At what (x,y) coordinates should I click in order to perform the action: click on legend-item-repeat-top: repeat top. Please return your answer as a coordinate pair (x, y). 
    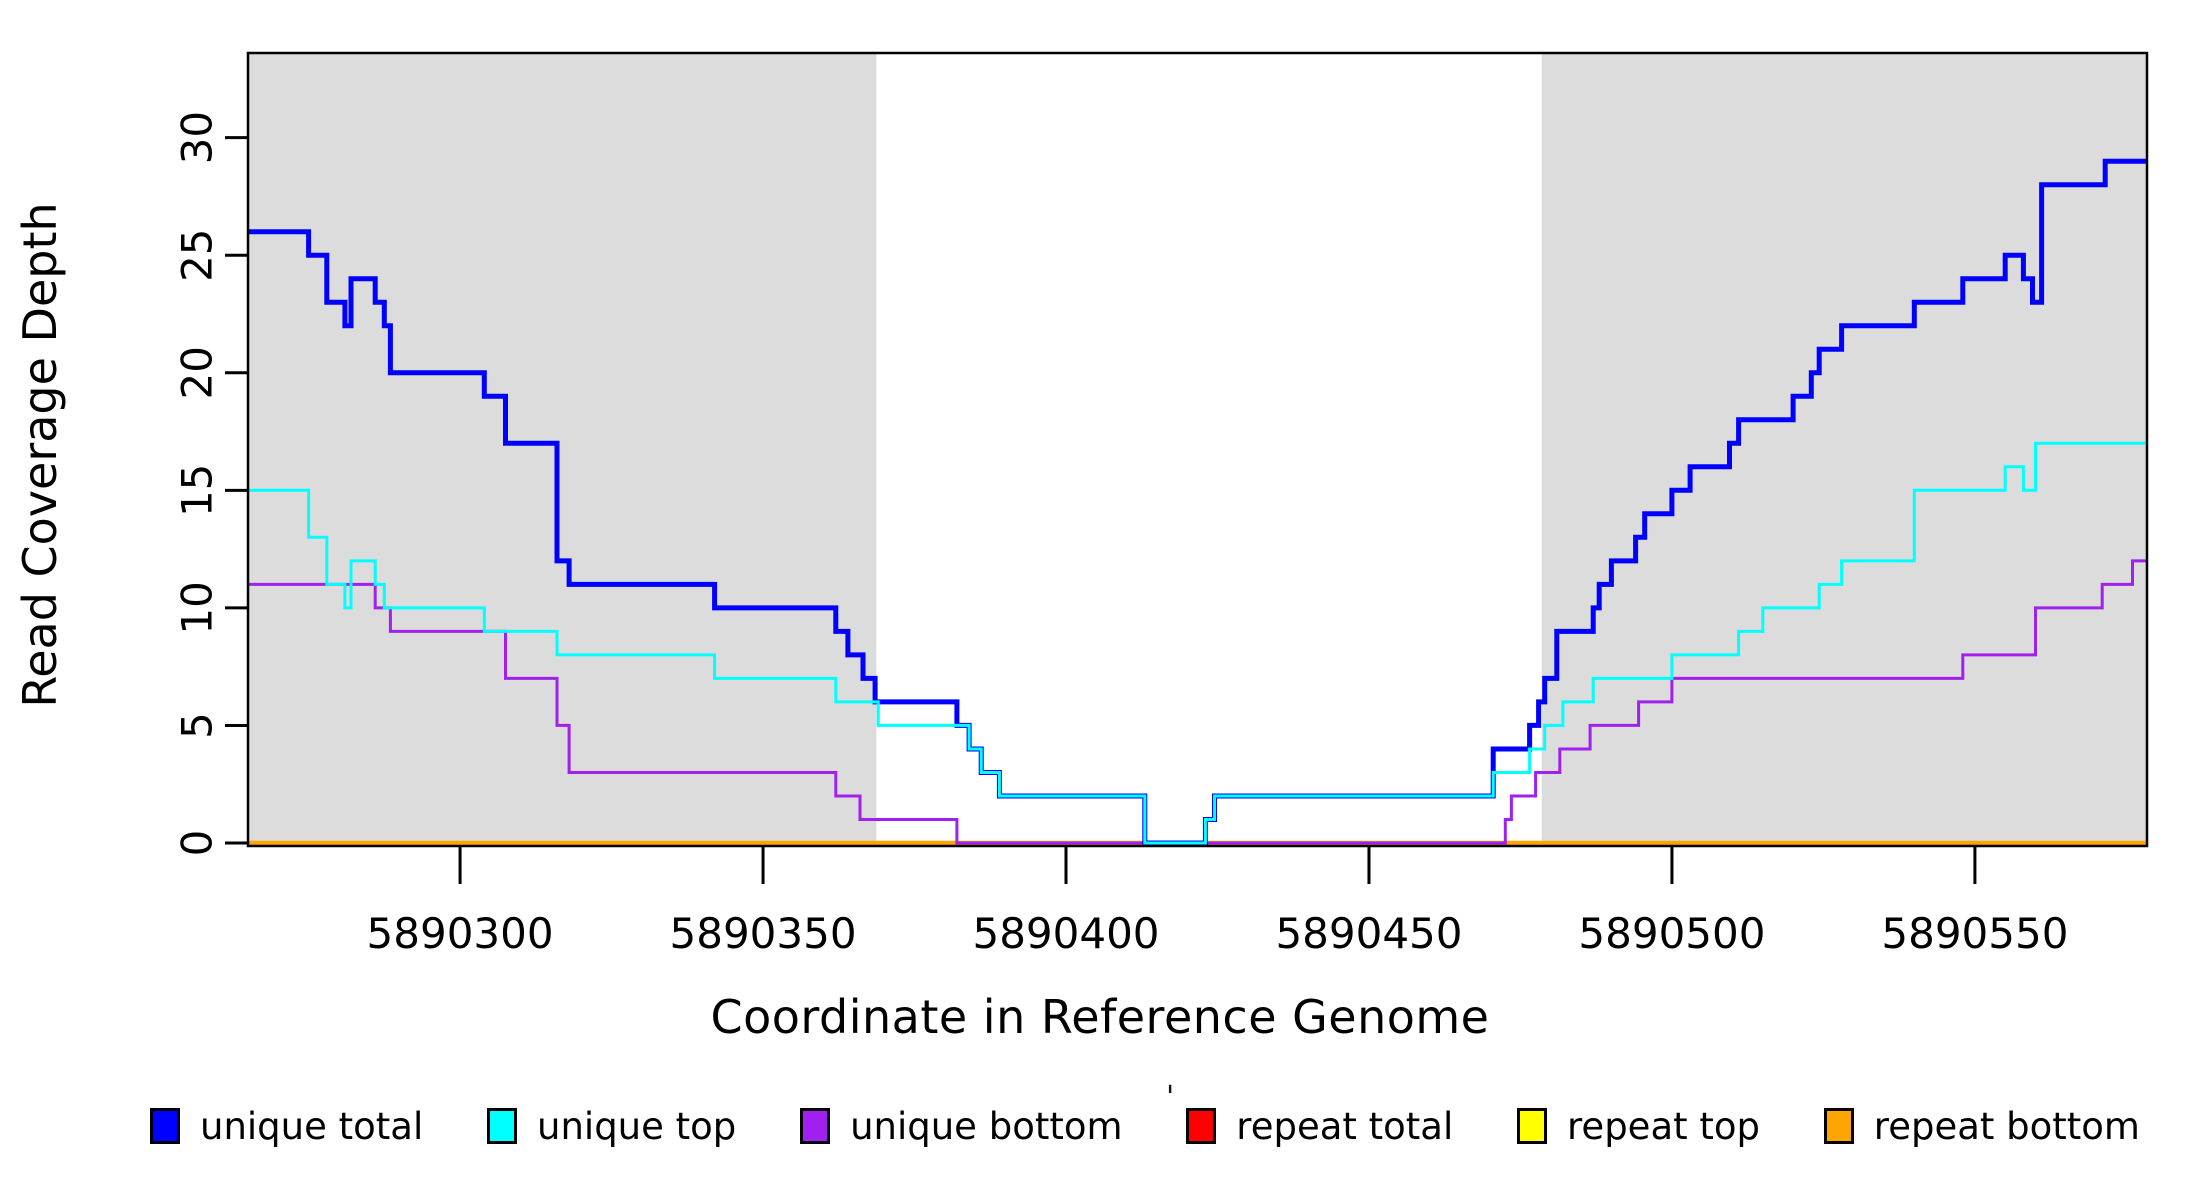
    Looking at the image, I should click on (1638, 1126).